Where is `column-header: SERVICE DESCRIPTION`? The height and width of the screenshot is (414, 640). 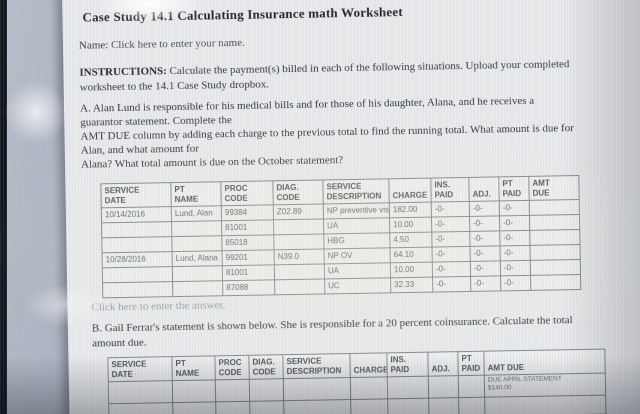
column-header: SERVICE DESCRIPTION is located at coordinates (356, 191).